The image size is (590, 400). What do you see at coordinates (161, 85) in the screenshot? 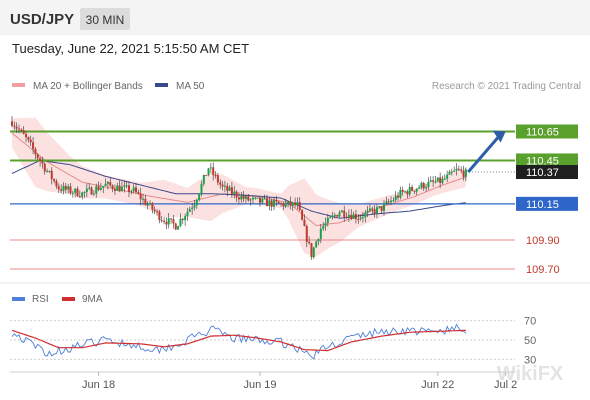
I see `ma50-legend-swatch` at bounding box center [161, 85].